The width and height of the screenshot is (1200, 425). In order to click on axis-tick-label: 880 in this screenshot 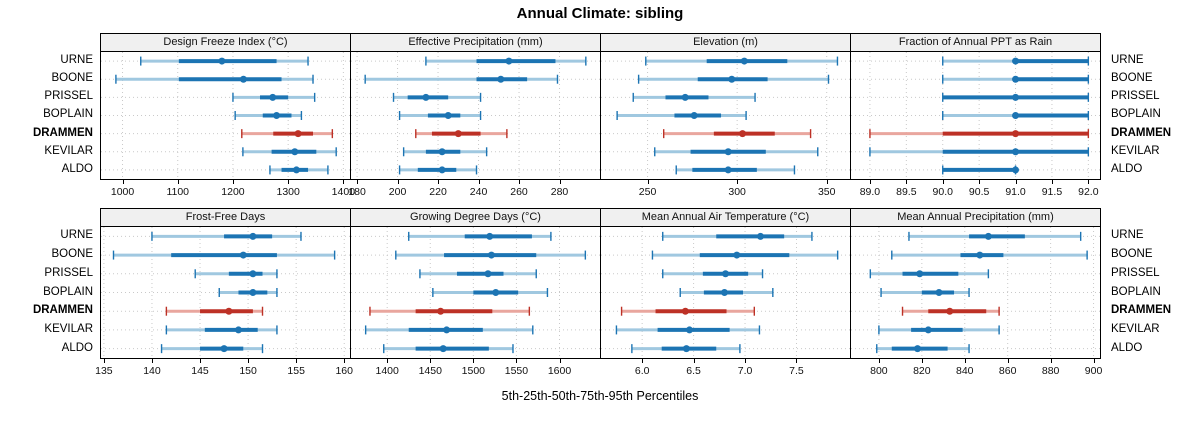, I will do `click(1050, 371)`.